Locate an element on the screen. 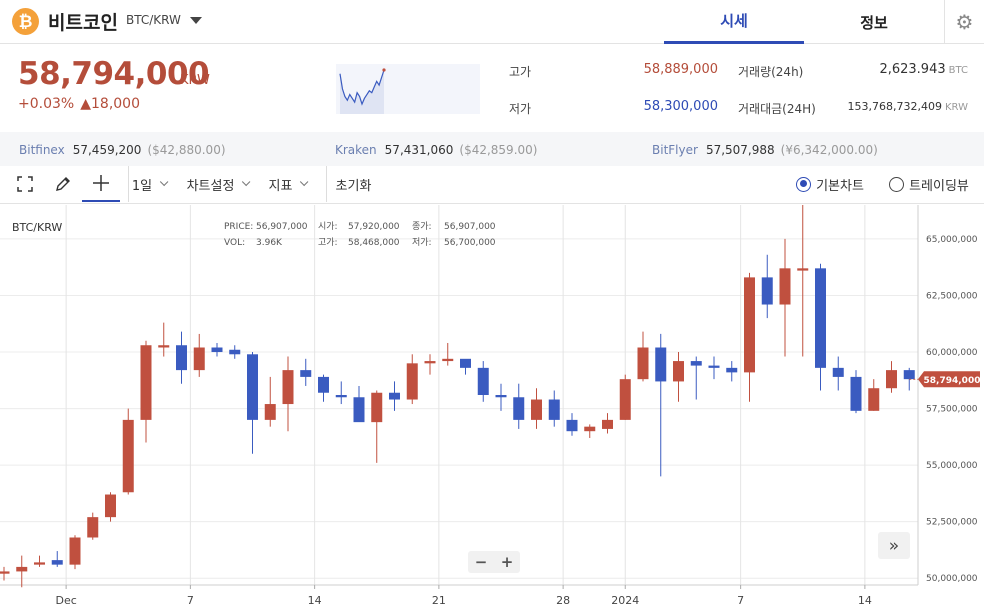  current-price: 58,794,000 is located at coordinates (114, 74).